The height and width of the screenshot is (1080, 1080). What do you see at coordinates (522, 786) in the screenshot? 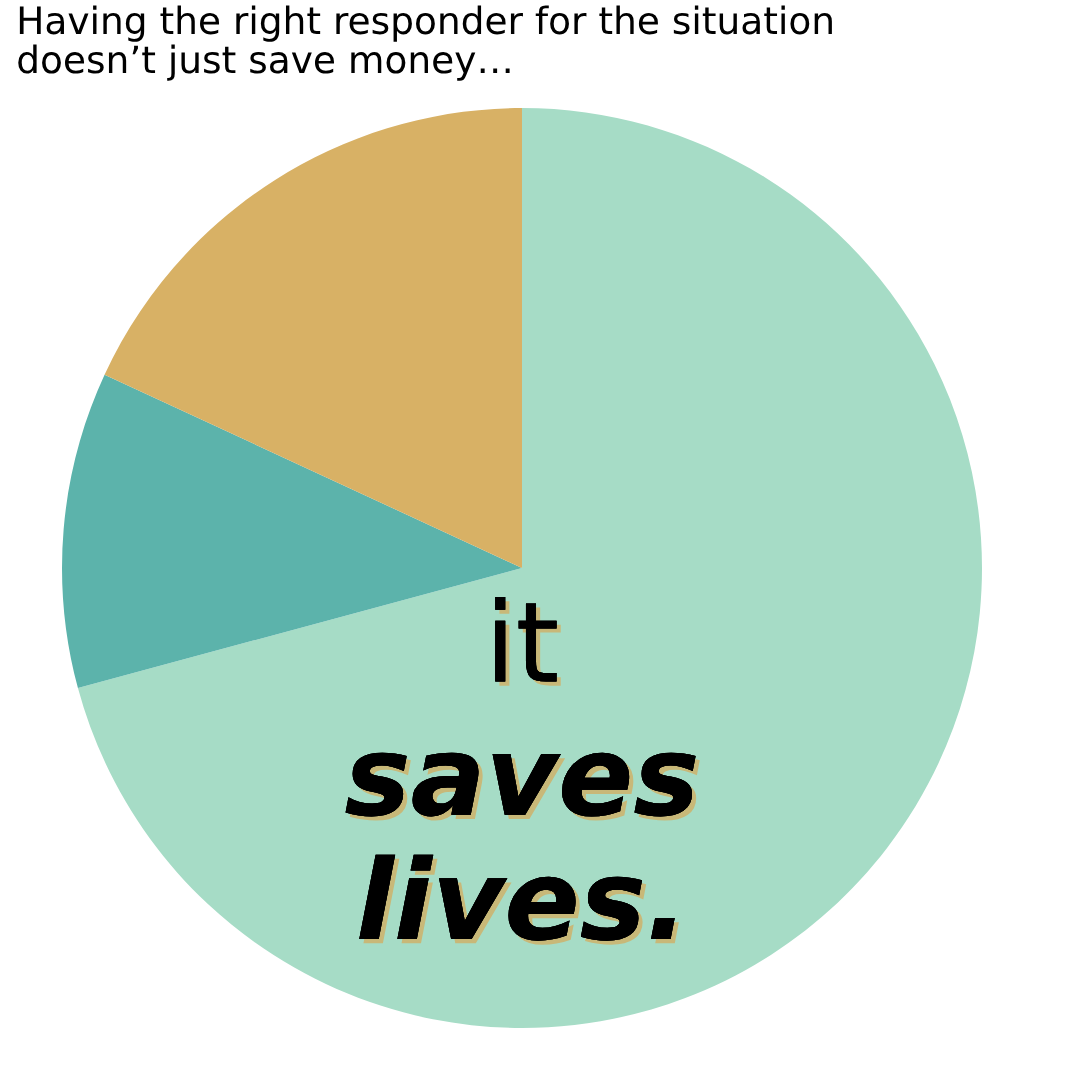
I see `text: saves` at bounding box center [522, 786].